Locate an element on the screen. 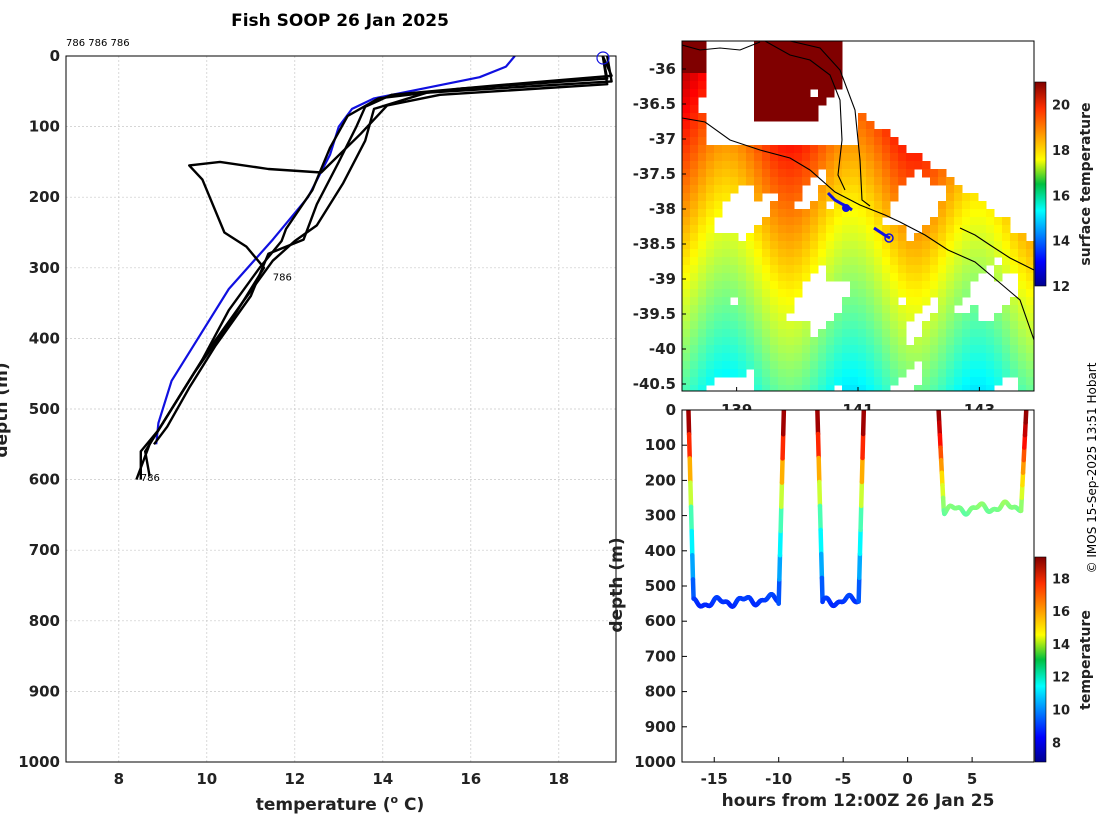 The image size is (1100, 820). profile-xtick-label: 12 is located at coordinates (294, 779).